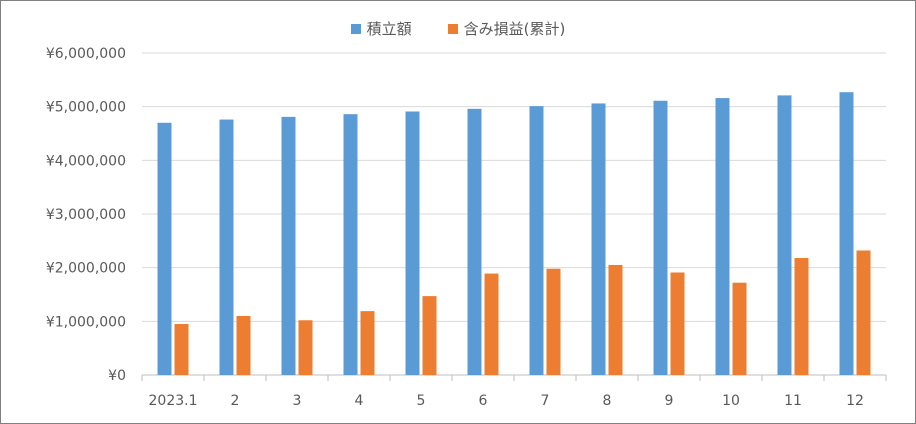 This screenshot has height=424, width=916. Describe the element at coordinates (483, 401) in the screenshot. I see `x-tick-label: 6` at that location.